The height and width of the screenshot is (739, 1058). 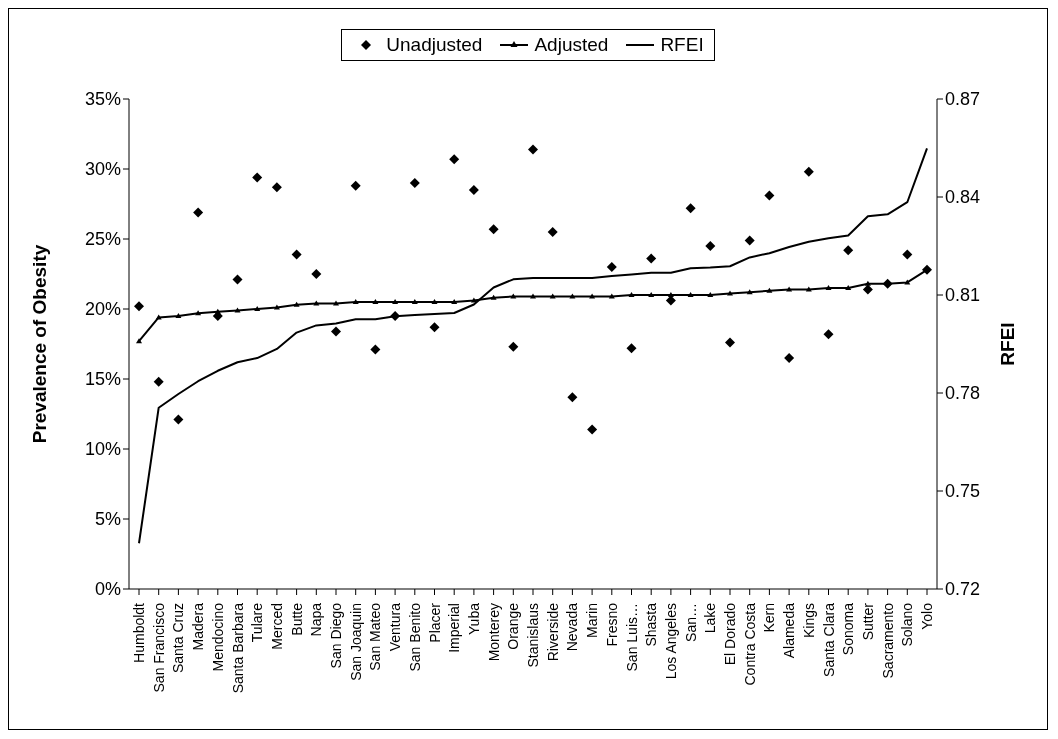 What do you see at coordinates (513, 626) in the screenshot?
I see `x-tick-label: Orange` at bounding box center [513, 626].